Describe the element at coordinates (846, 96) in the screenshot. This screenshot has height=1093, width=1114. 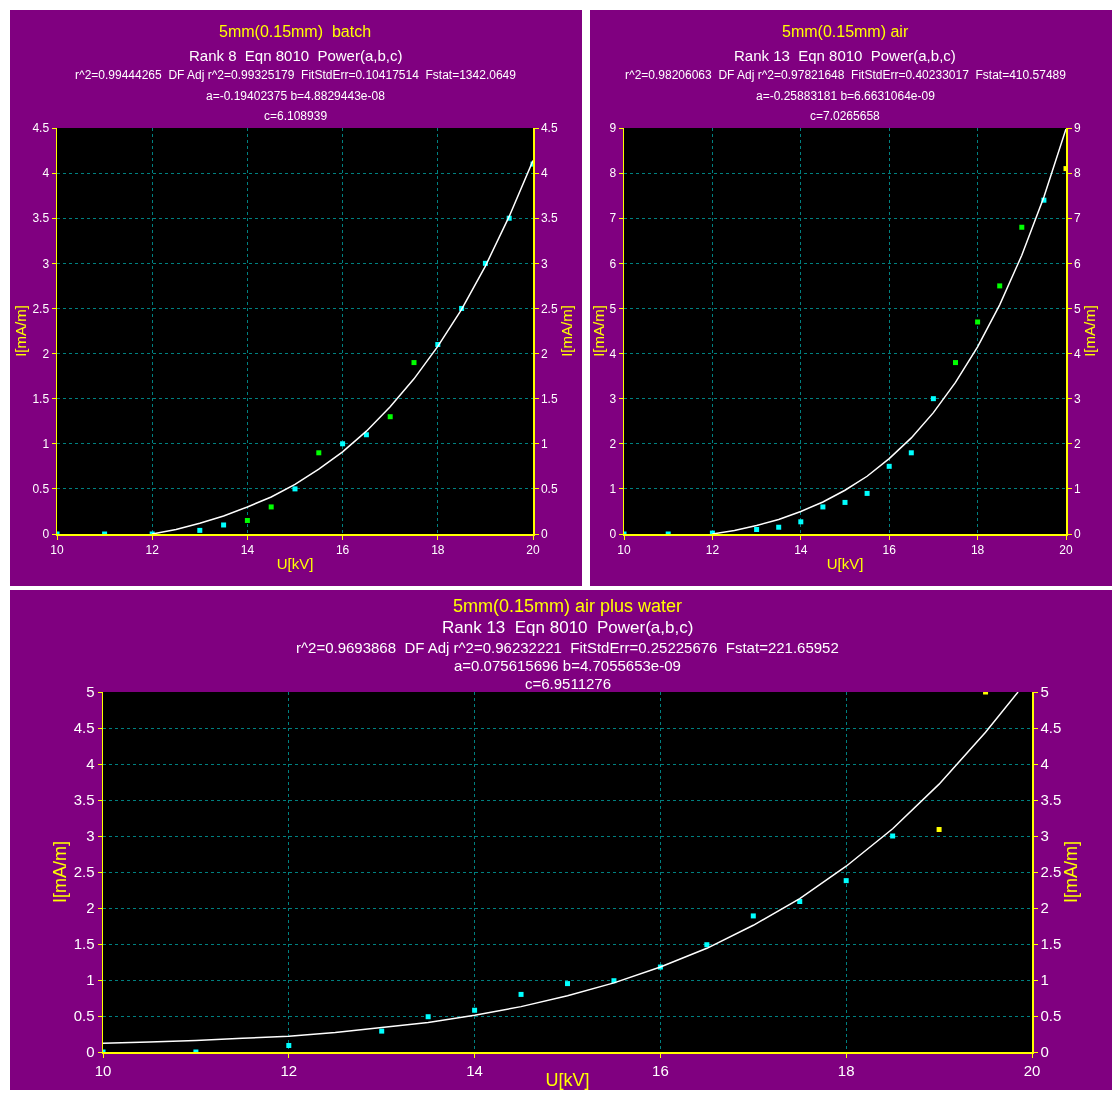
I see `text: a=-0.25883181 b=6.6631064e-09` at that location.